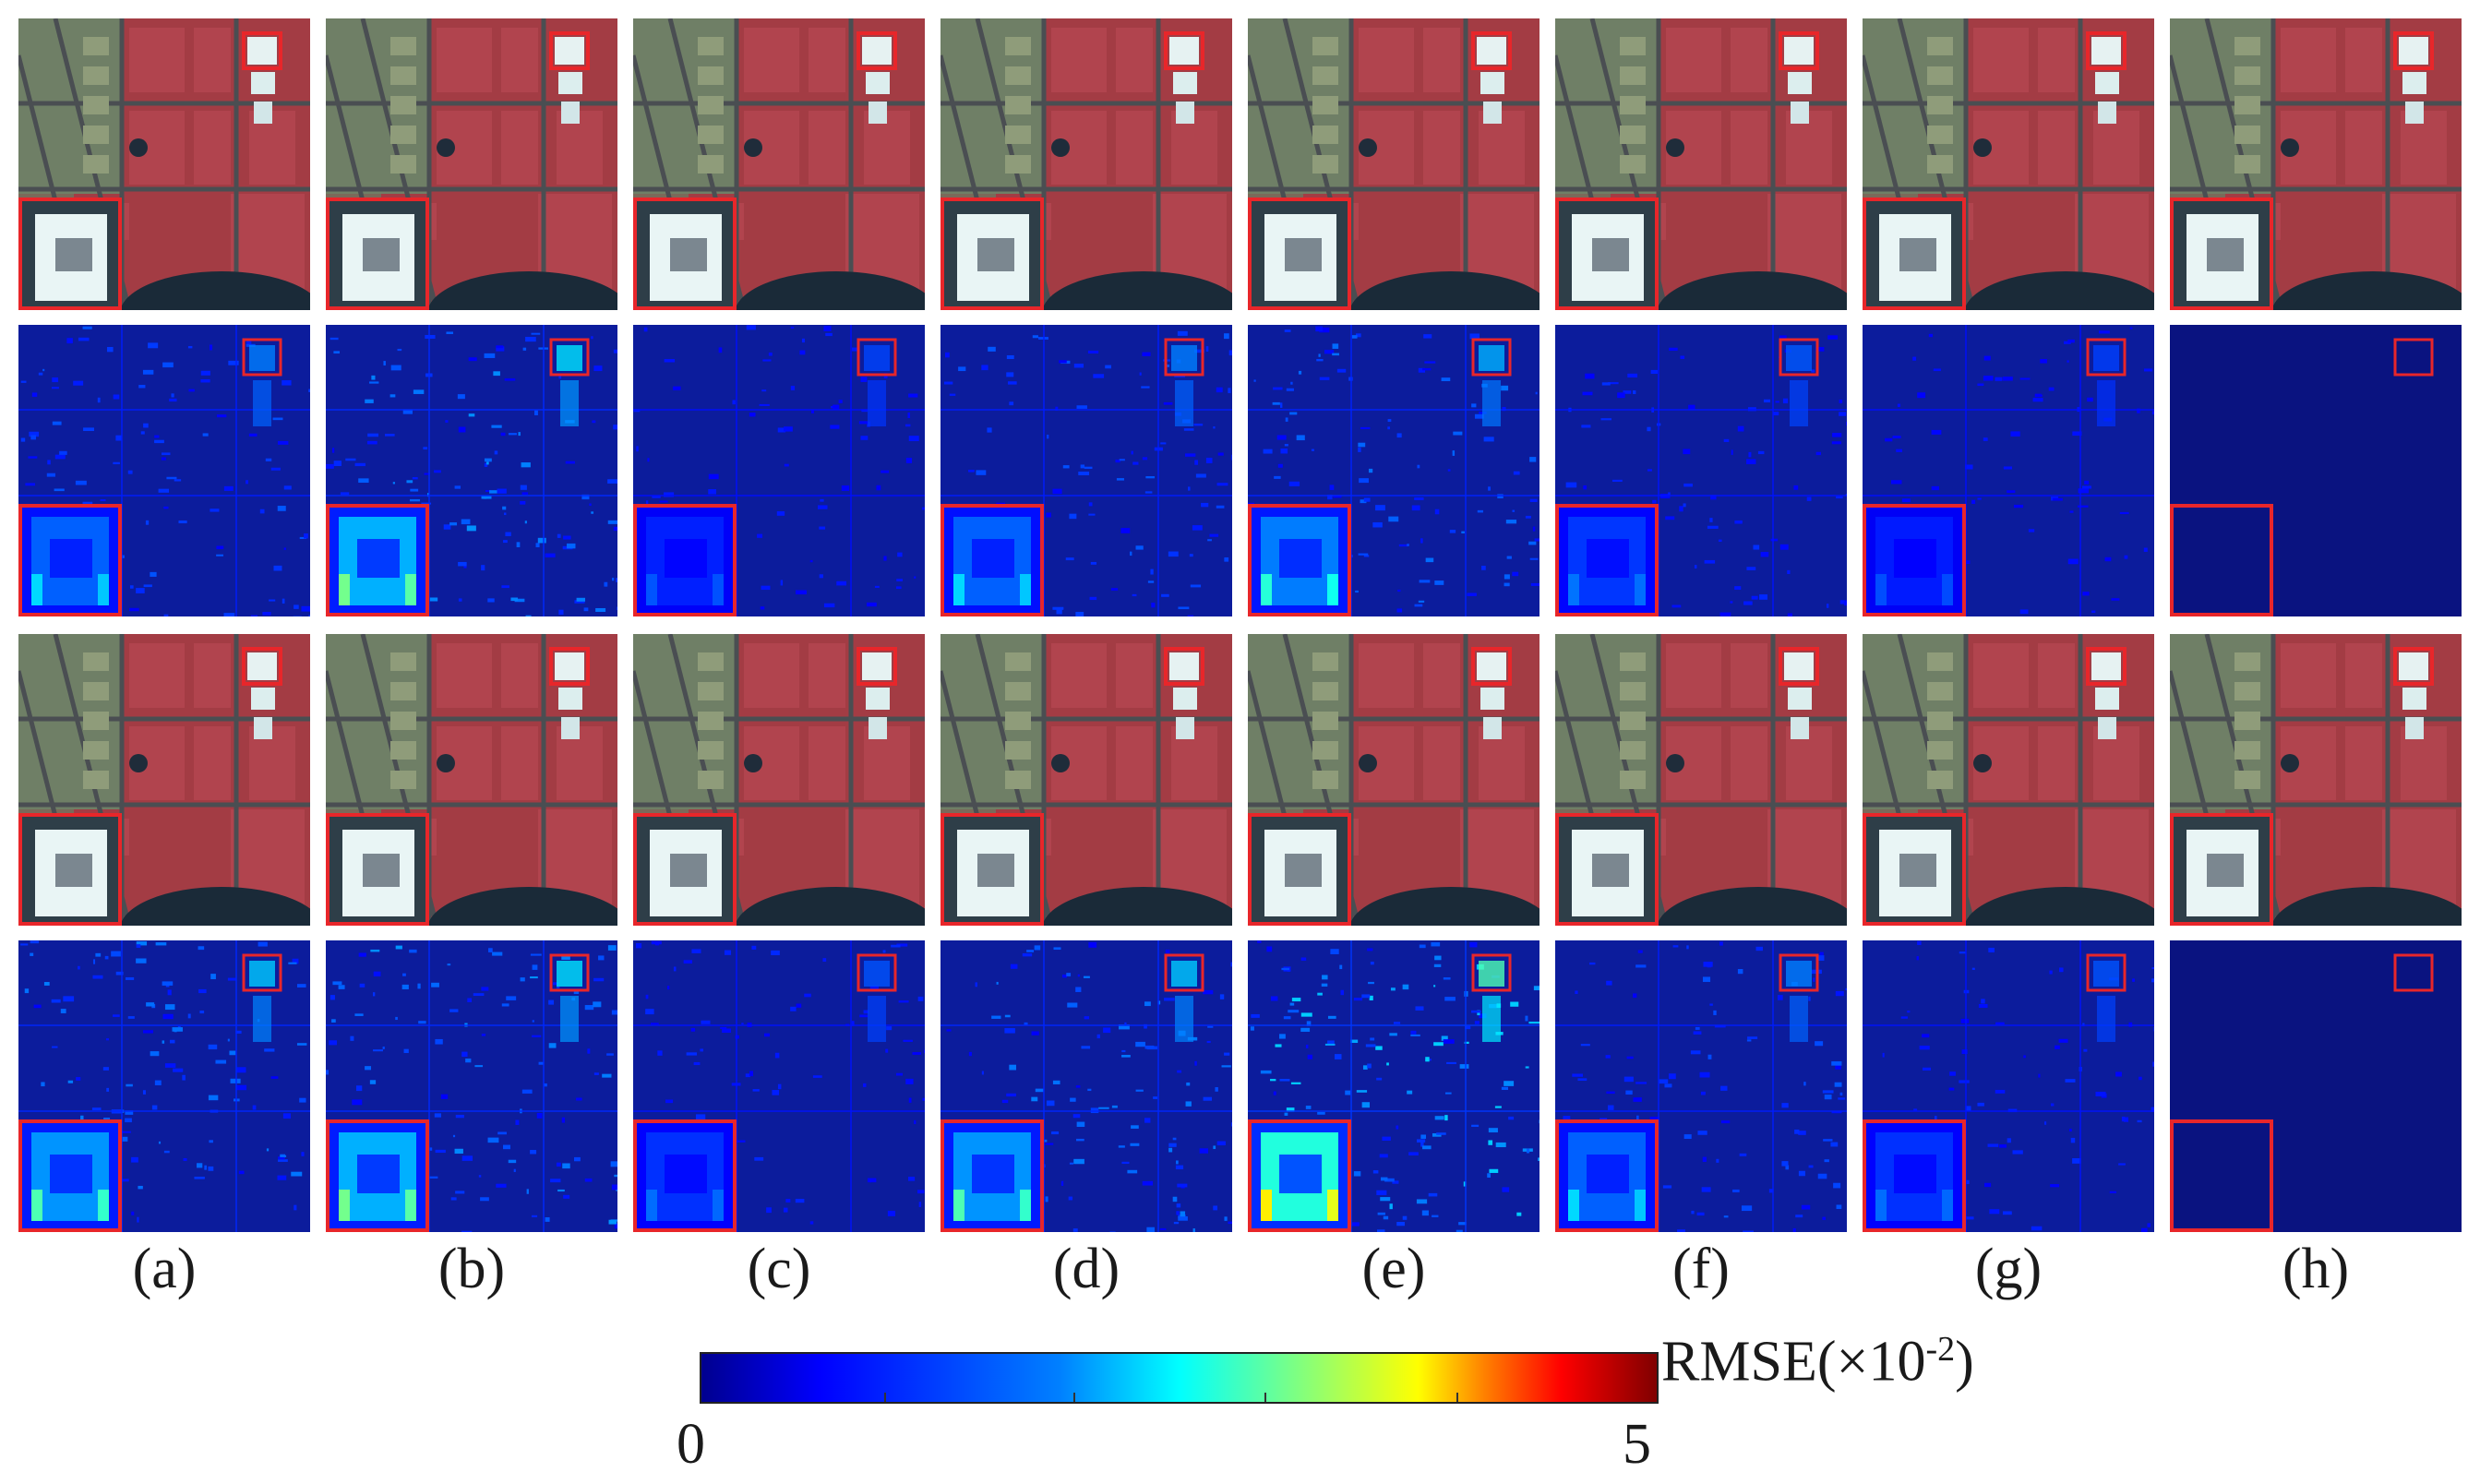 The image size is (2480, 1484). I want to click on column-label: (d), so click(1086, 1269).